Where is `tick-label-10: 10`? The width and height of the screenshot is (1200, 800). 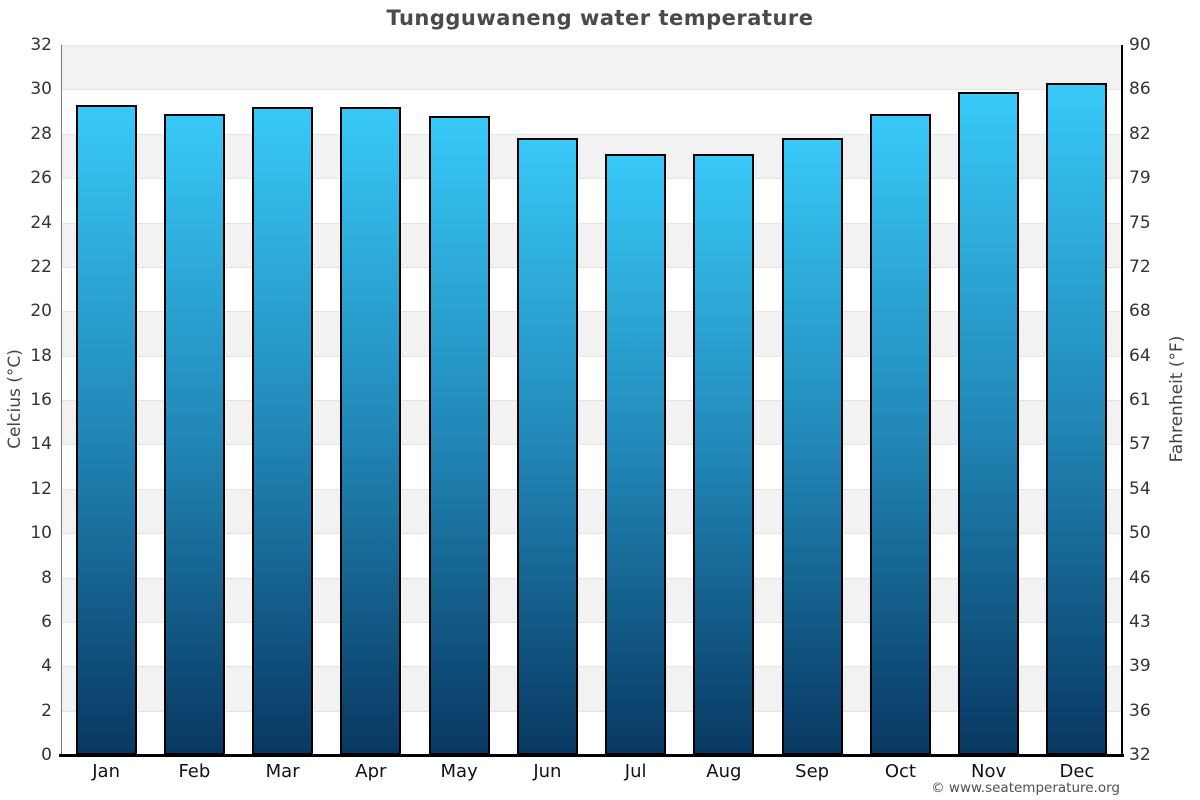 tick-label-10: 10 is located at coordinates (41, 533).